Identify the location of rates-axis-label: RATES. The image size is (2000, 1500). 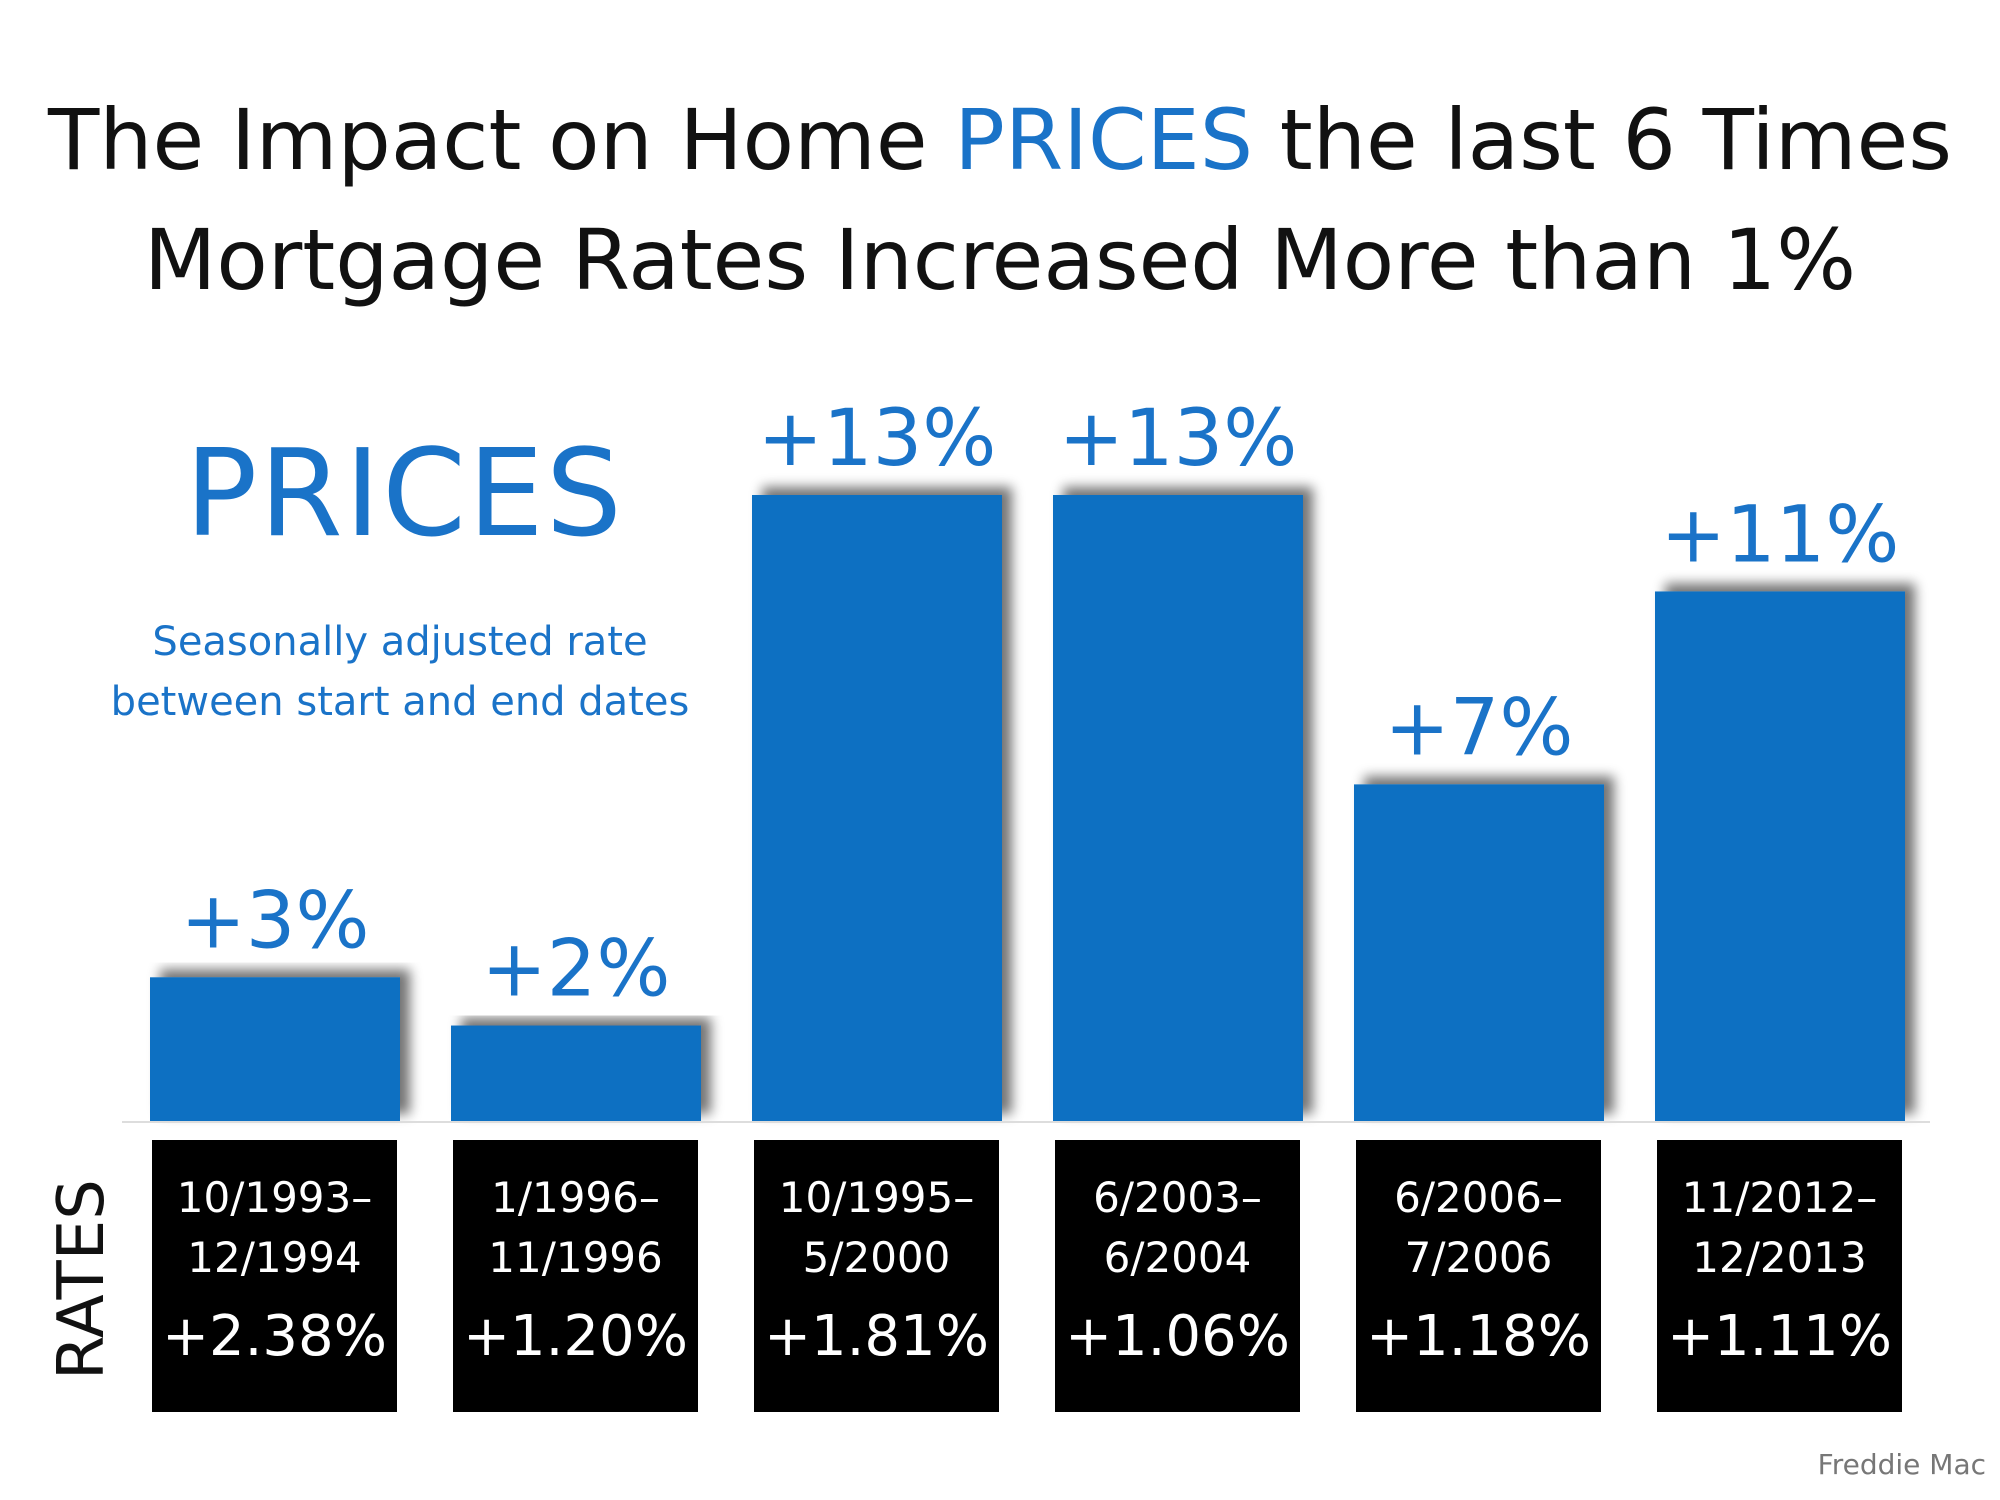
(82, 1279).